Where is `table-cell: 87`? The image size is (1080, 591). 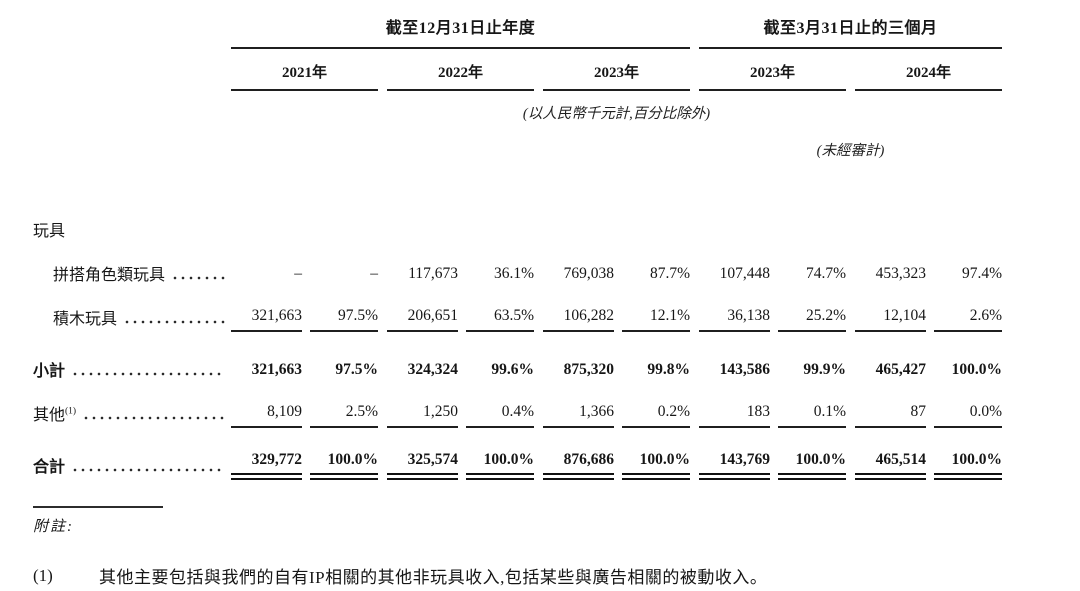 table-cell: 87 is located at coordinates (890, 415).